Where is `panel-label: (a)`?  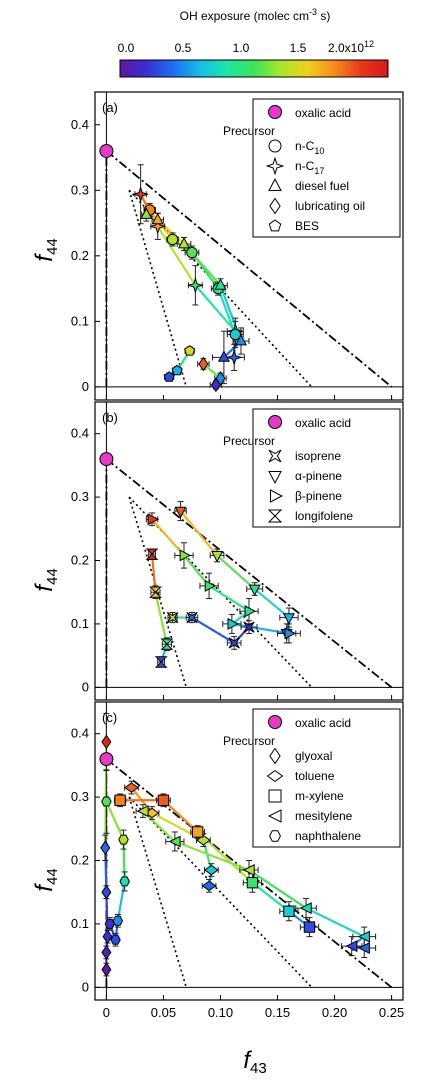 panel-label: (a) is located at coordinates (110, 107).